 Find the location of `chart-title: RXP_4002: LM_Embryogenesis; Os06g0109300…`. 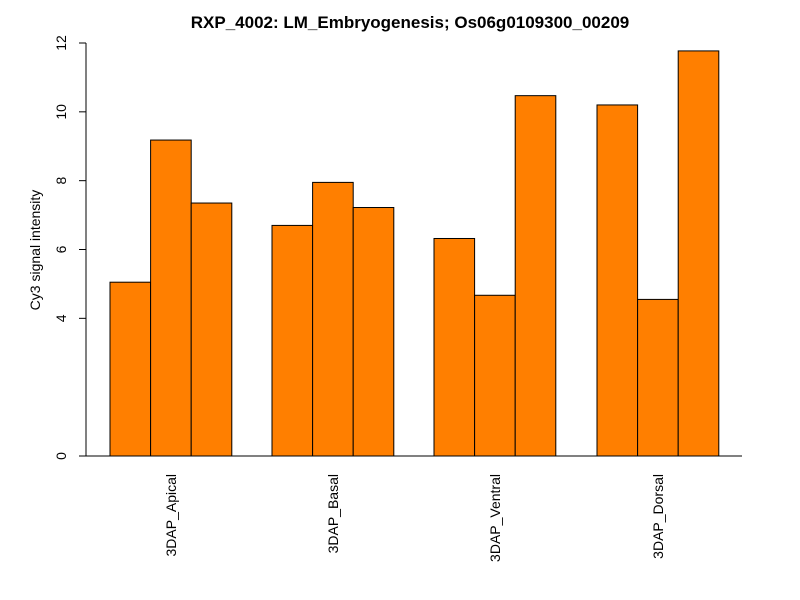

chart-title: RXP_4002: LM_Embryogenesis; Os06g0109300… is located at coordinates (410, 22).